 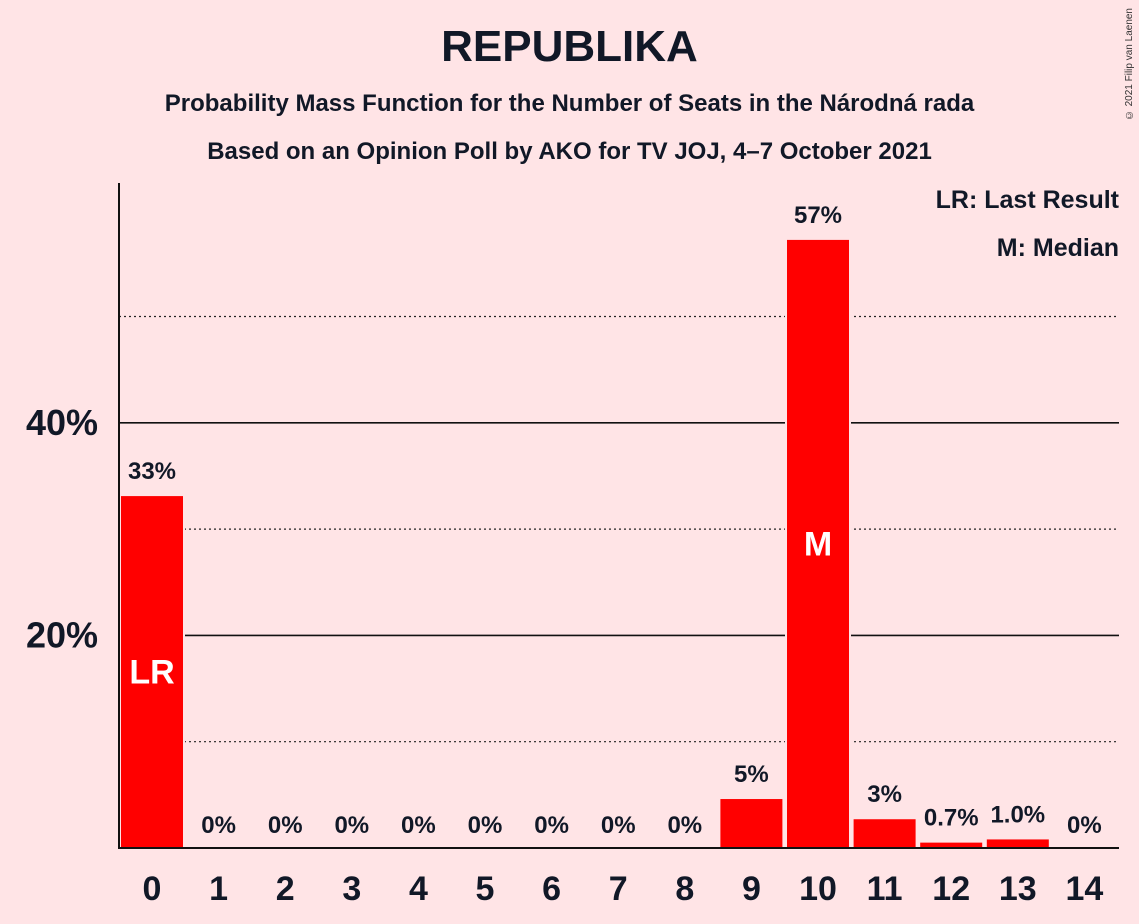 I want to click on x-tick-label: 14, so click(x=1084, y=889).